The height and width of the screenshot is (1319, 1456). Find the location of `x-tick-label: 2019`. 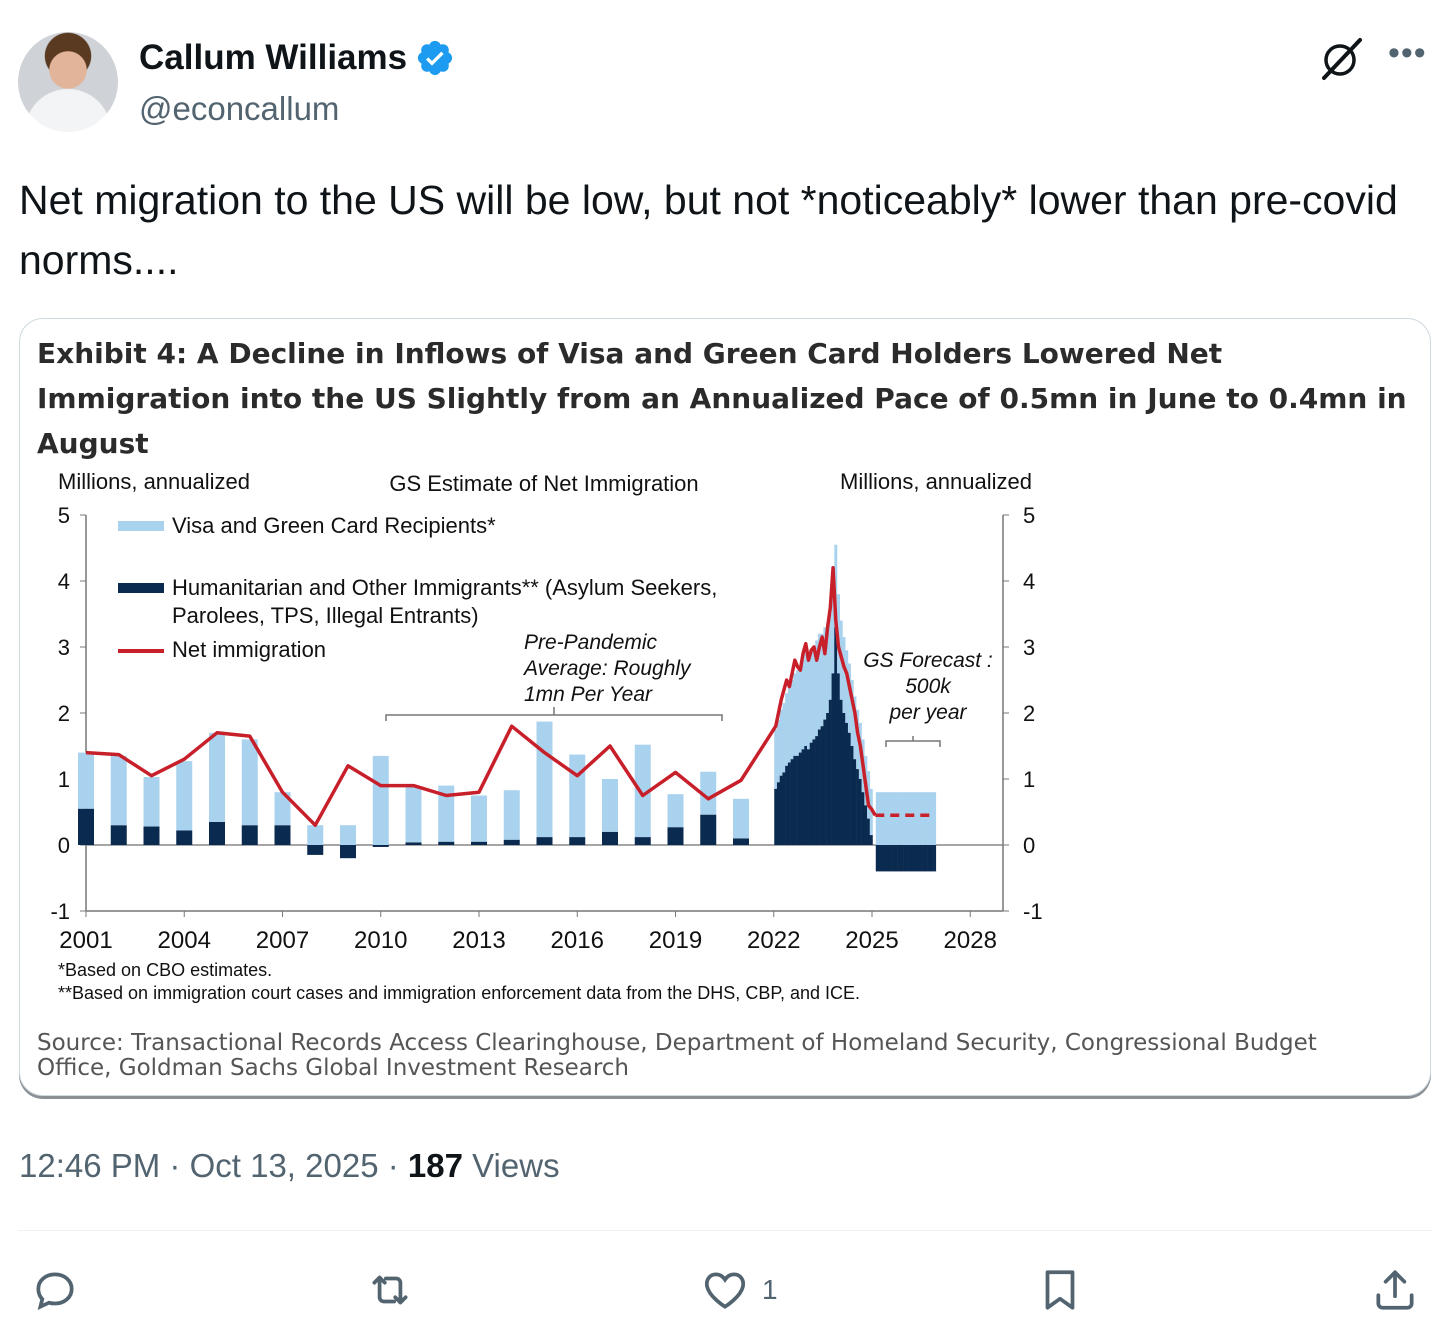

x-tick-label: 2019 is located at coordinates (675, 940).